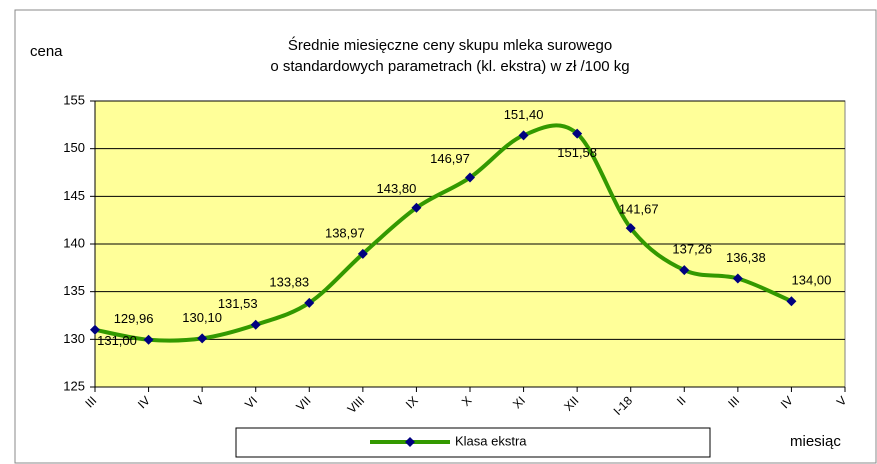  I want to click on data-label: 131,53, so click(238, 303).